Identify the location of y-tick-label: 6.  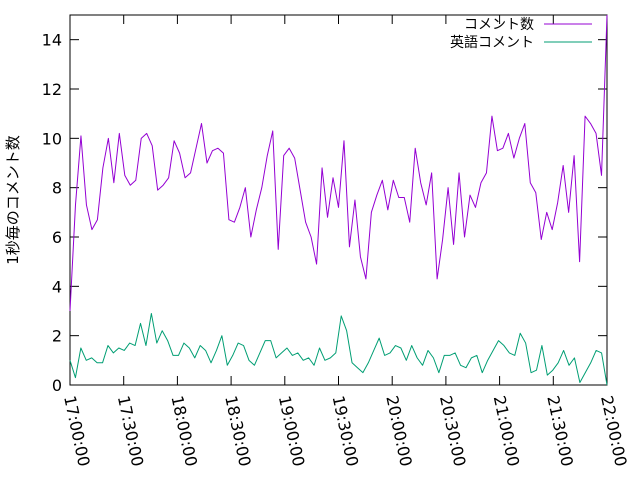
(57, 237).